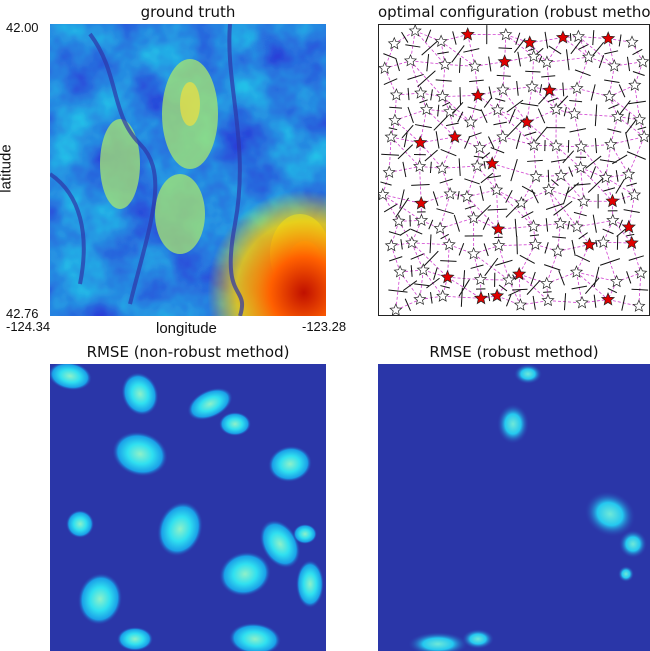 This screenshot has height=651, width=650. I want to click on x-left-tick: -124.34, so click(28, 326).